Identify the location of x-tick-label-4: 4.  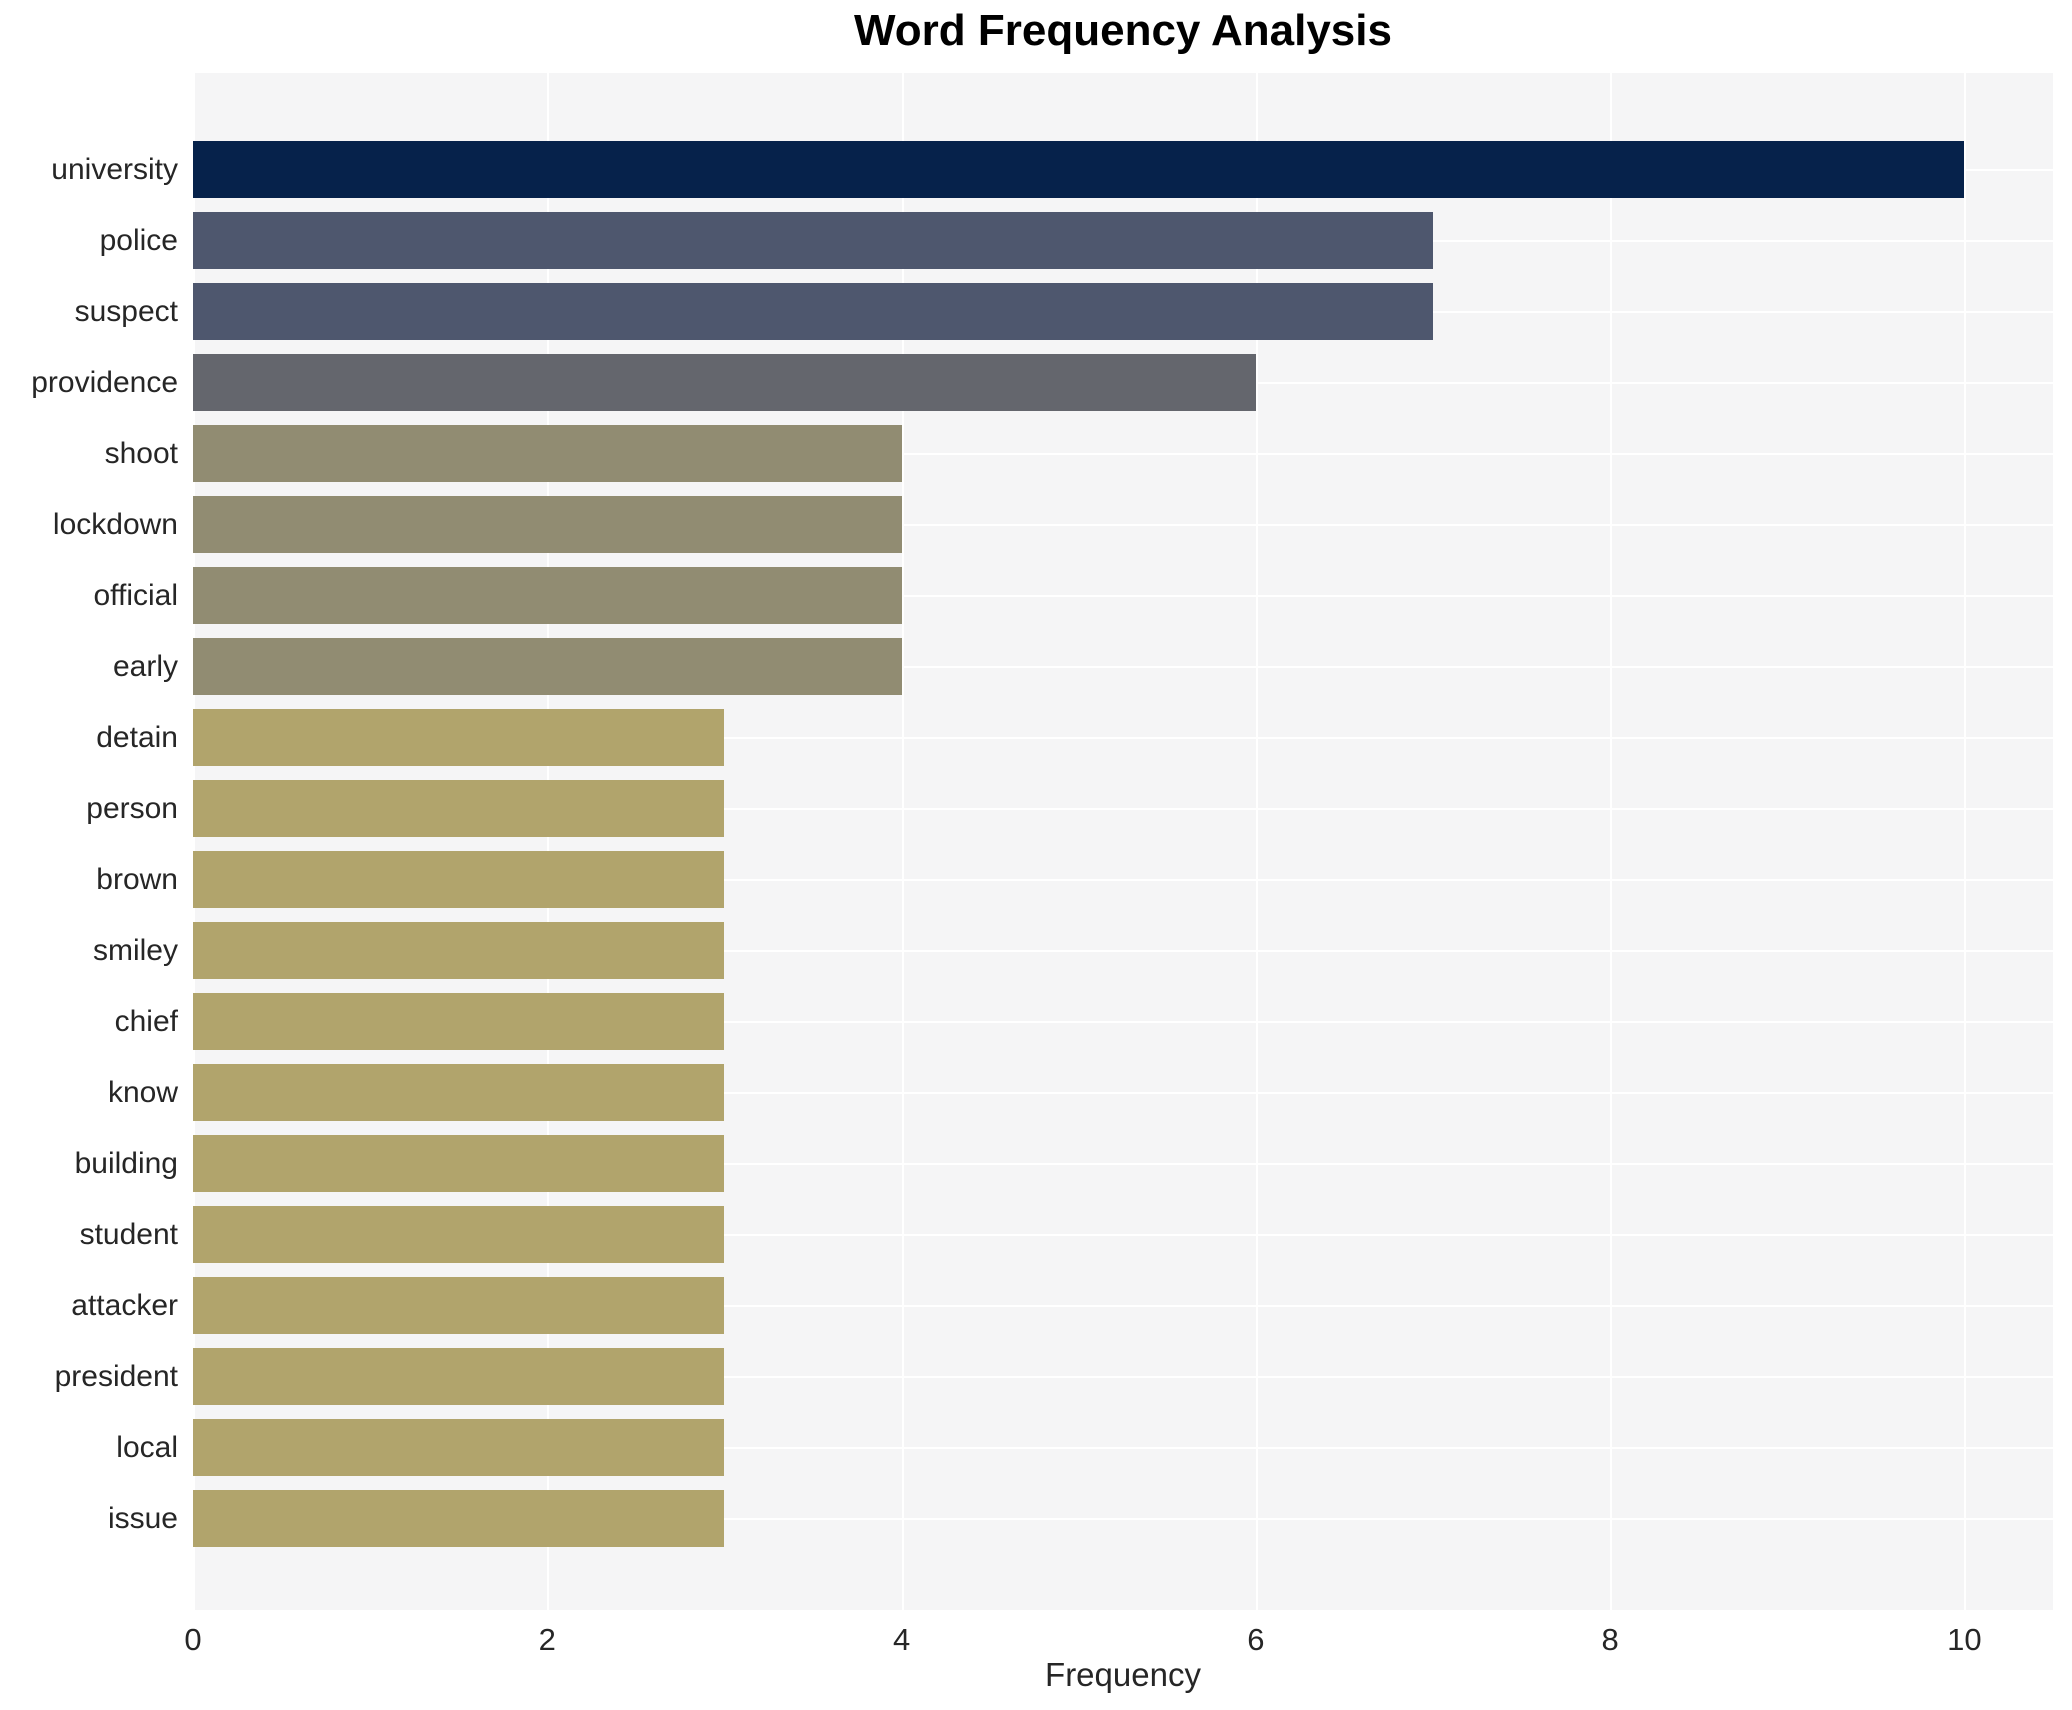
(901, 1639).